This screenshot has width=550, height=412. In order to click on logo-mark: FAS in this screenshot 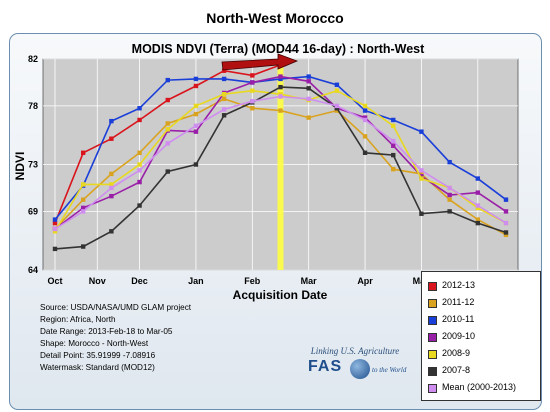, I will do `click(325, 366)`.